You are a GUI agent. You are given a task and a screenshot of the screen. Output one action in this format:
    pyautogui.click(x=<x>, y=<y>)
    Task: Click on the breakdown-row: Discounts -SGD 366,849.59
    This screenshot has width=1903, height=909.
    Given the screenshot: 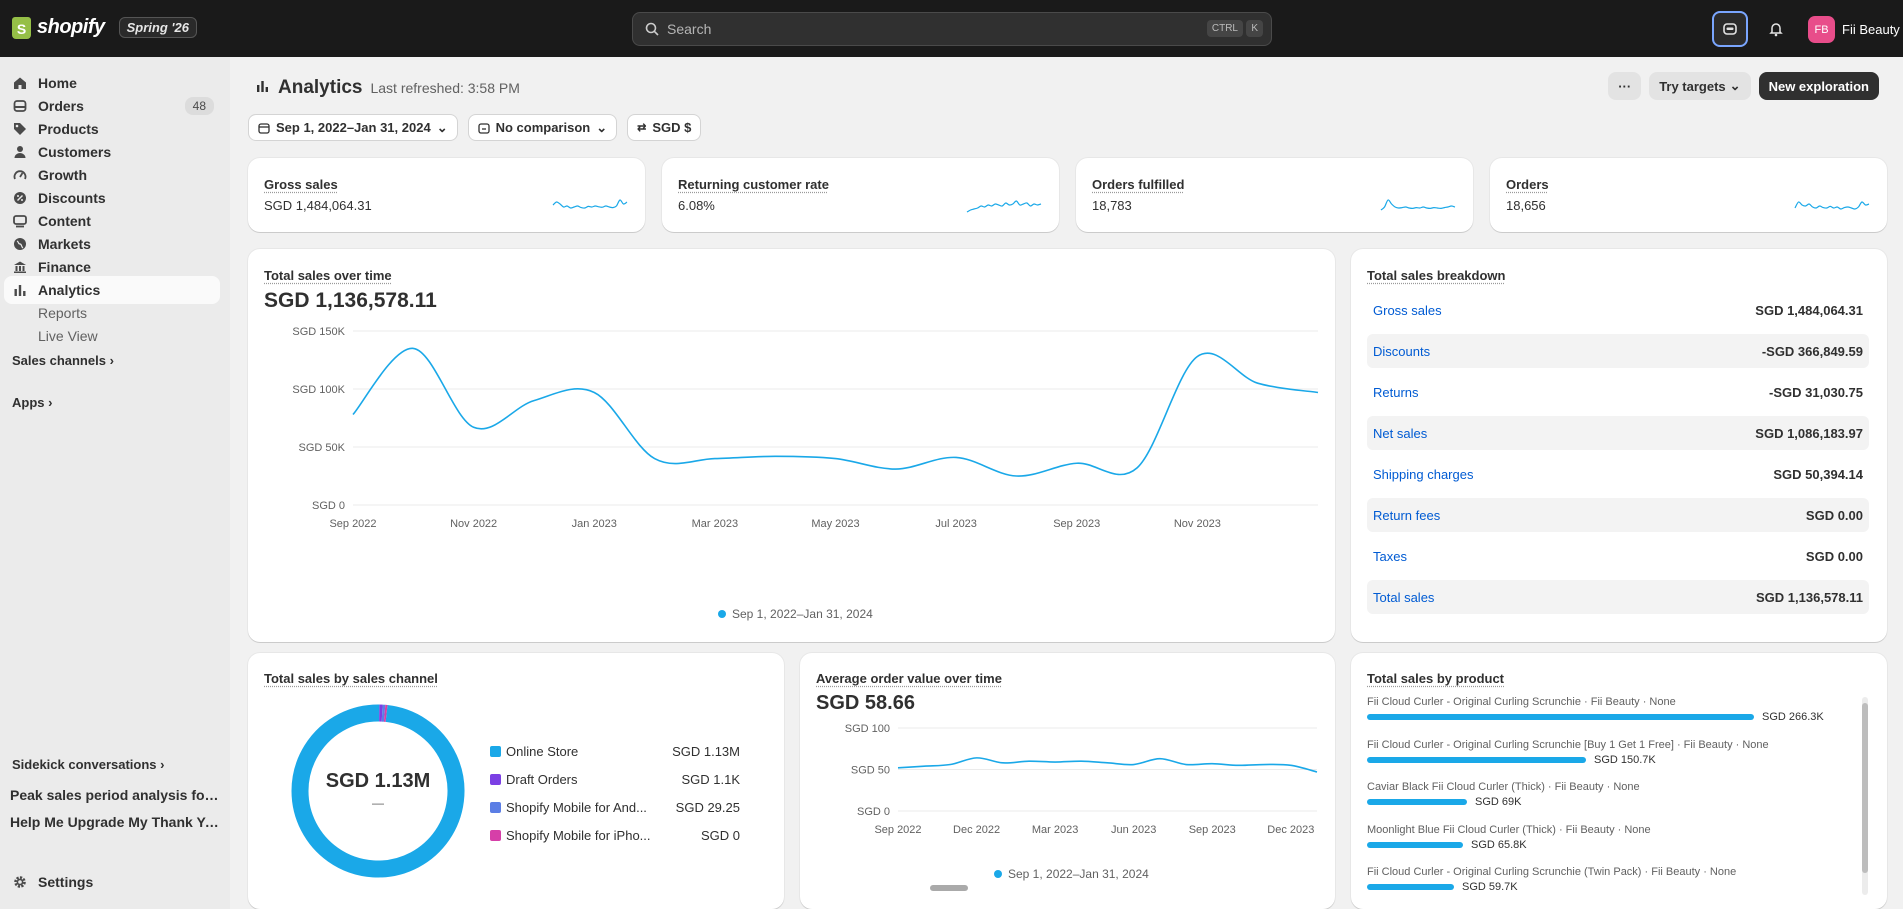 What is the action you would take?
    pyautogui.click(x=1618, y=351)
    